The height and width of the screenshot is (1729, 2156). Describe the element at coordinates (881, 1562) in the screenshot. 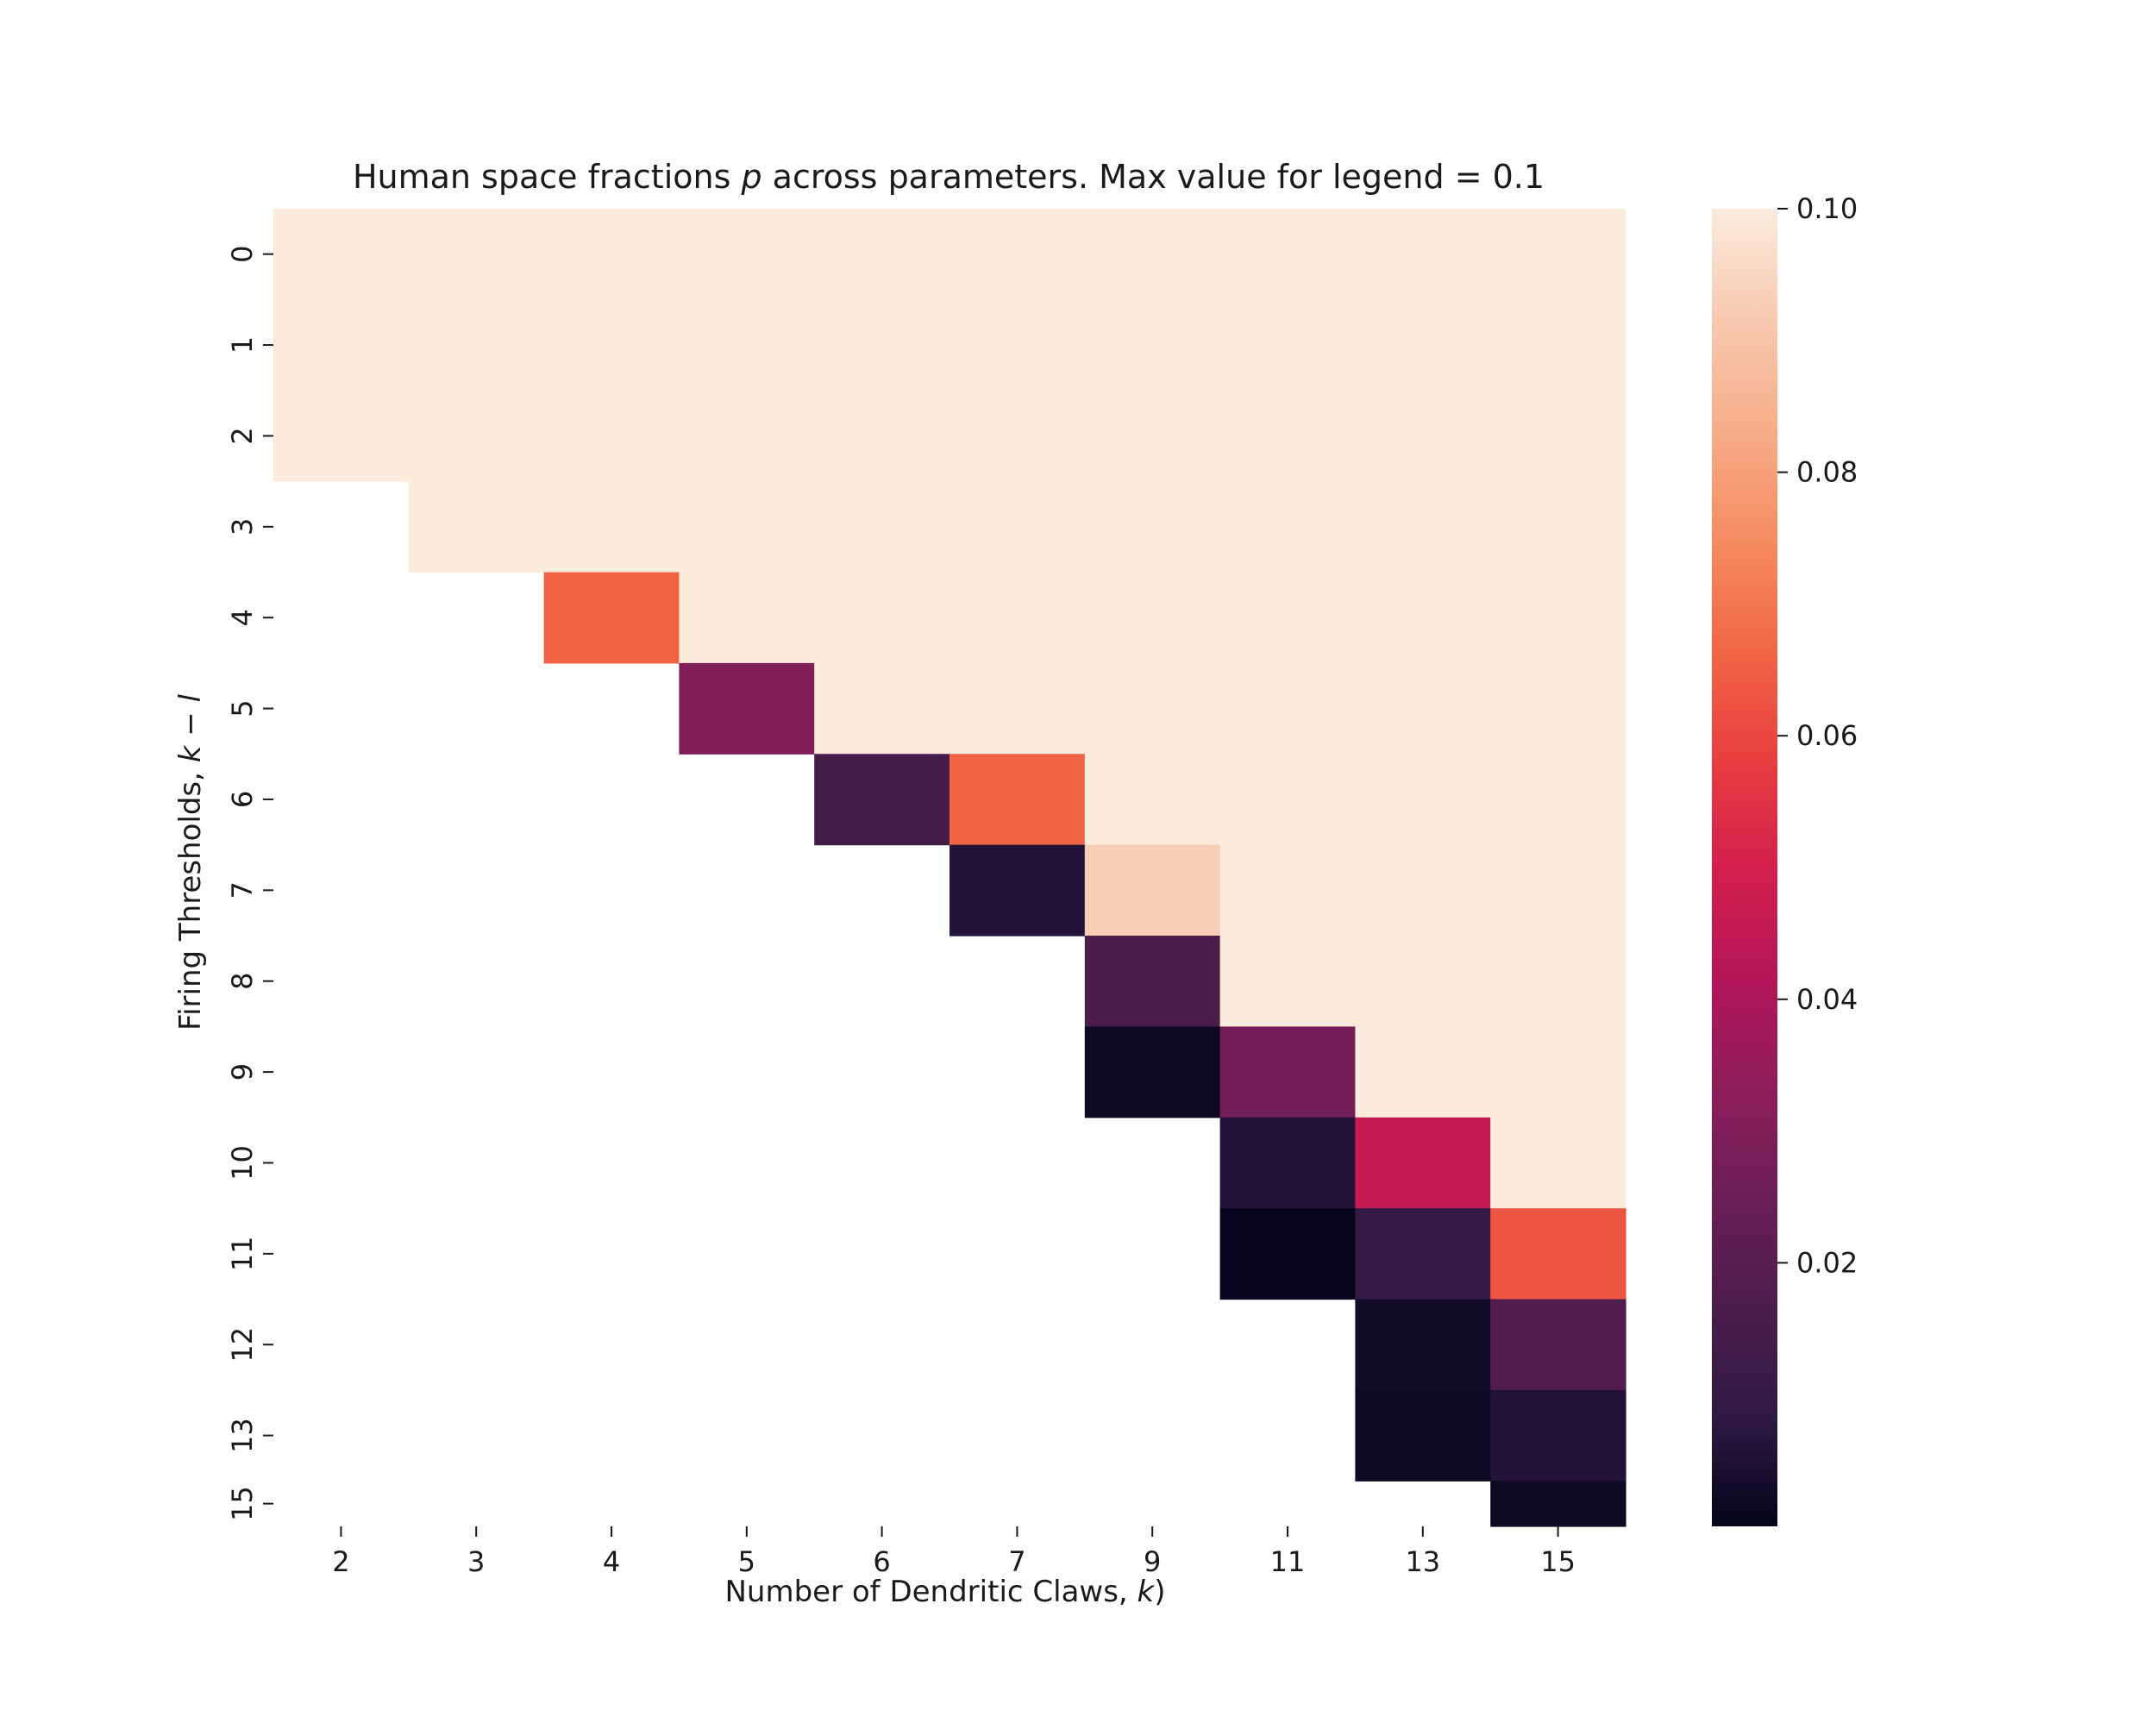

I see `x-tick-label: 6` at that location.